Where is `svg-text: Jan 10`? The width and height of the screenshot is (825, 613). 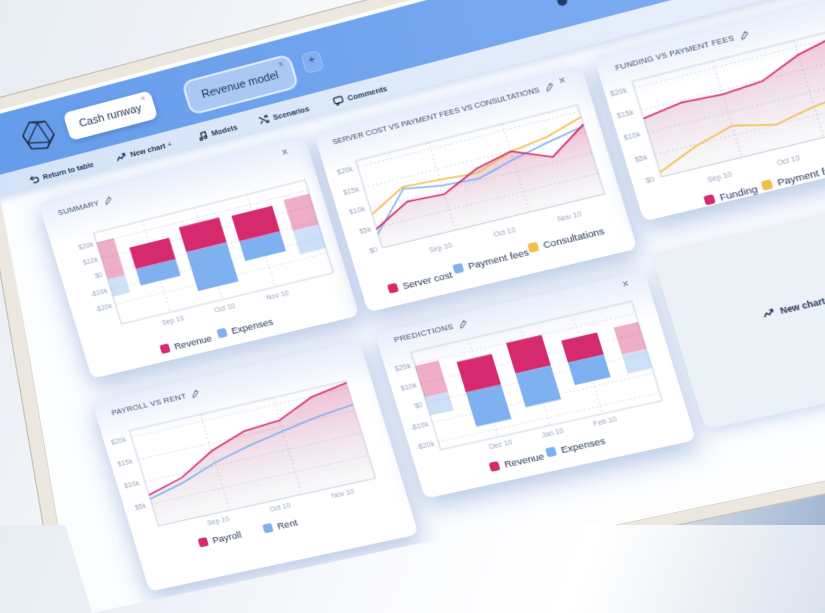 svg-text: Jan 10 is located at coordinates (553, 434).